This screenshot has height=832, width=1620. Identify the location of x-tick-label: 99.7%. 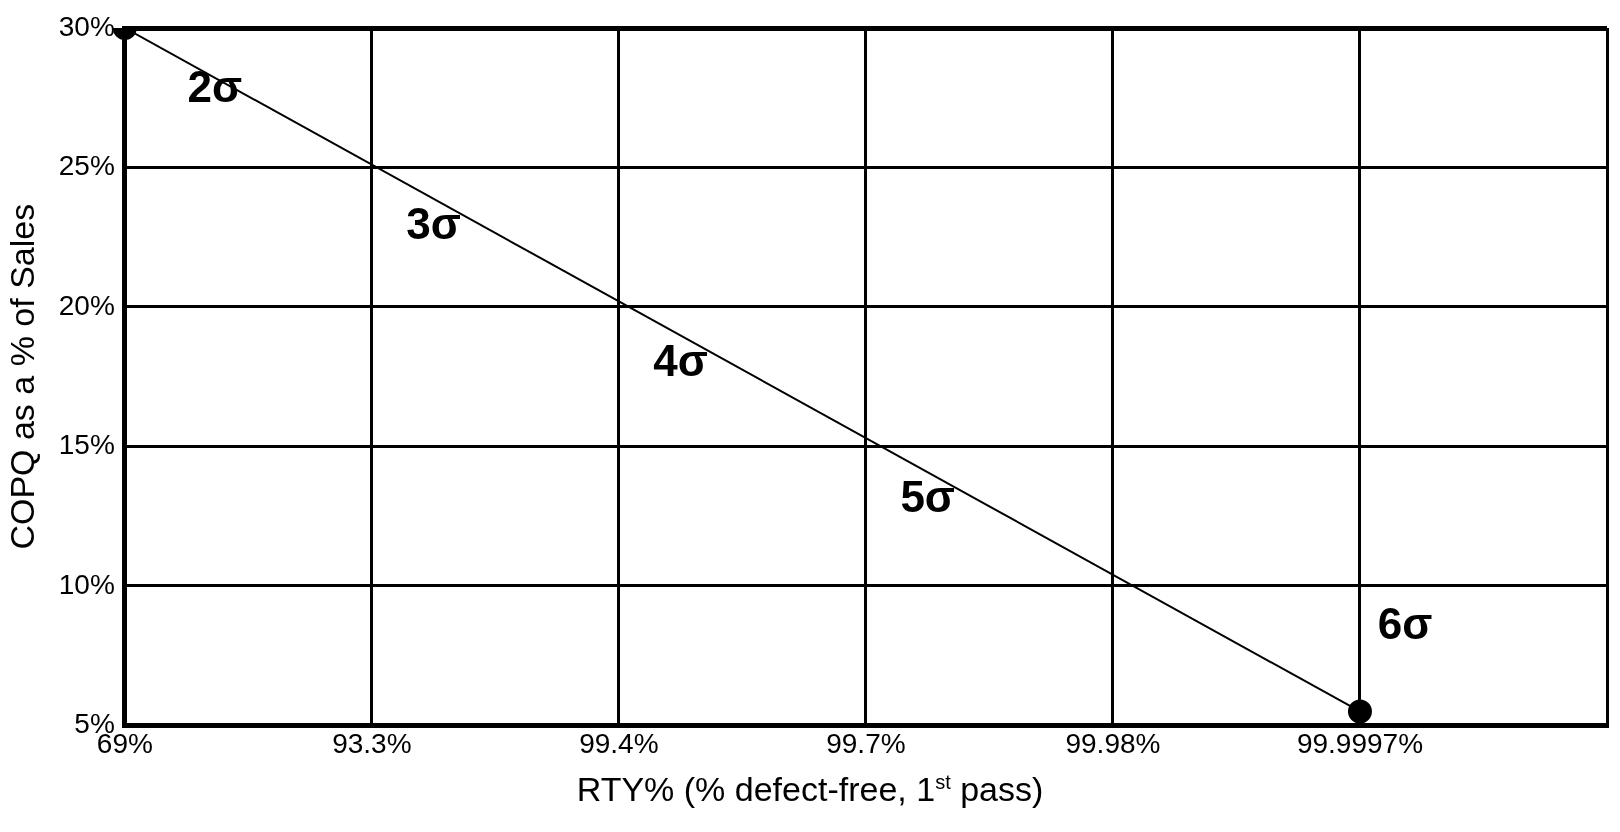
(866, 743).